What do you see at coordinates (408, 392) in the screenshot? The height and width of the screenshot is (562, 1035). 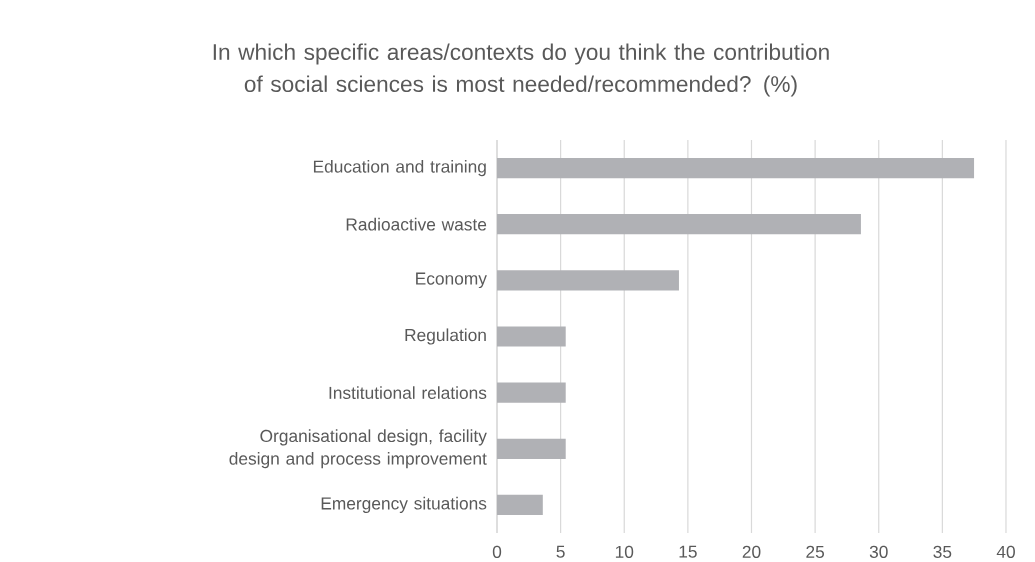 I see `y-tick-label: Institutional relations` at bounding box center [408, 392].